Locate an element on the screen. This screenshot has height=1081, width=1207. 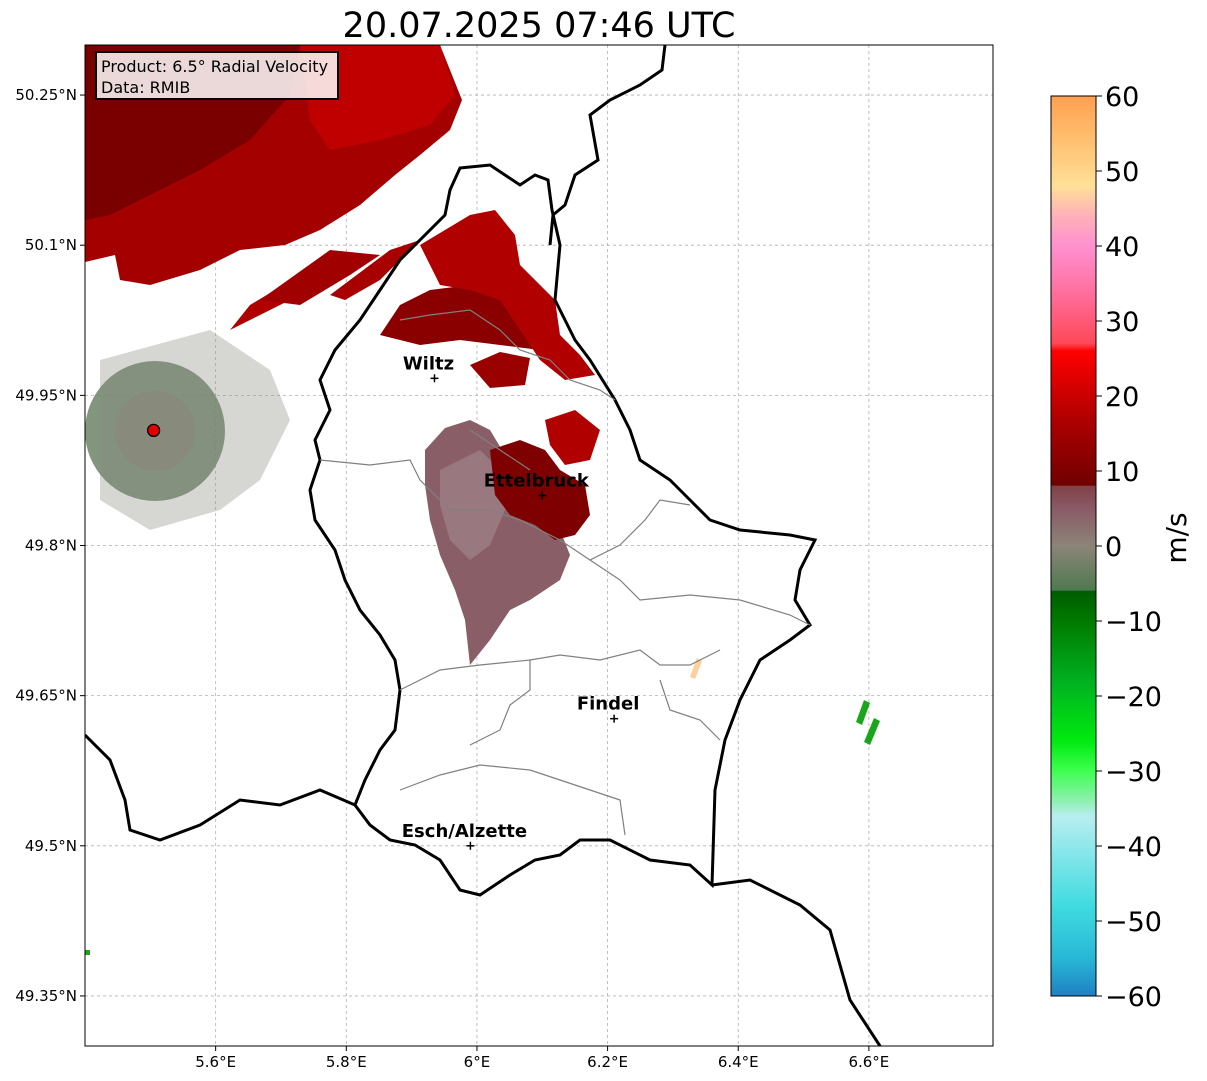
echo-radar-clutter-streak is located at coordinates (195, 430).